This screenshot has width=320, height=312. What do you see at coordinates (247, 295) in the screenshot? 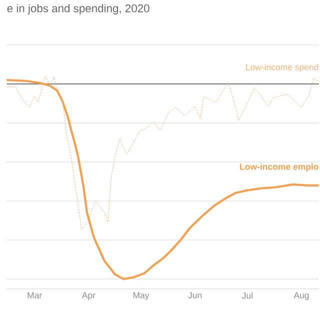
I see `x-tick-label: Jul` at bounding box center [247, 295].